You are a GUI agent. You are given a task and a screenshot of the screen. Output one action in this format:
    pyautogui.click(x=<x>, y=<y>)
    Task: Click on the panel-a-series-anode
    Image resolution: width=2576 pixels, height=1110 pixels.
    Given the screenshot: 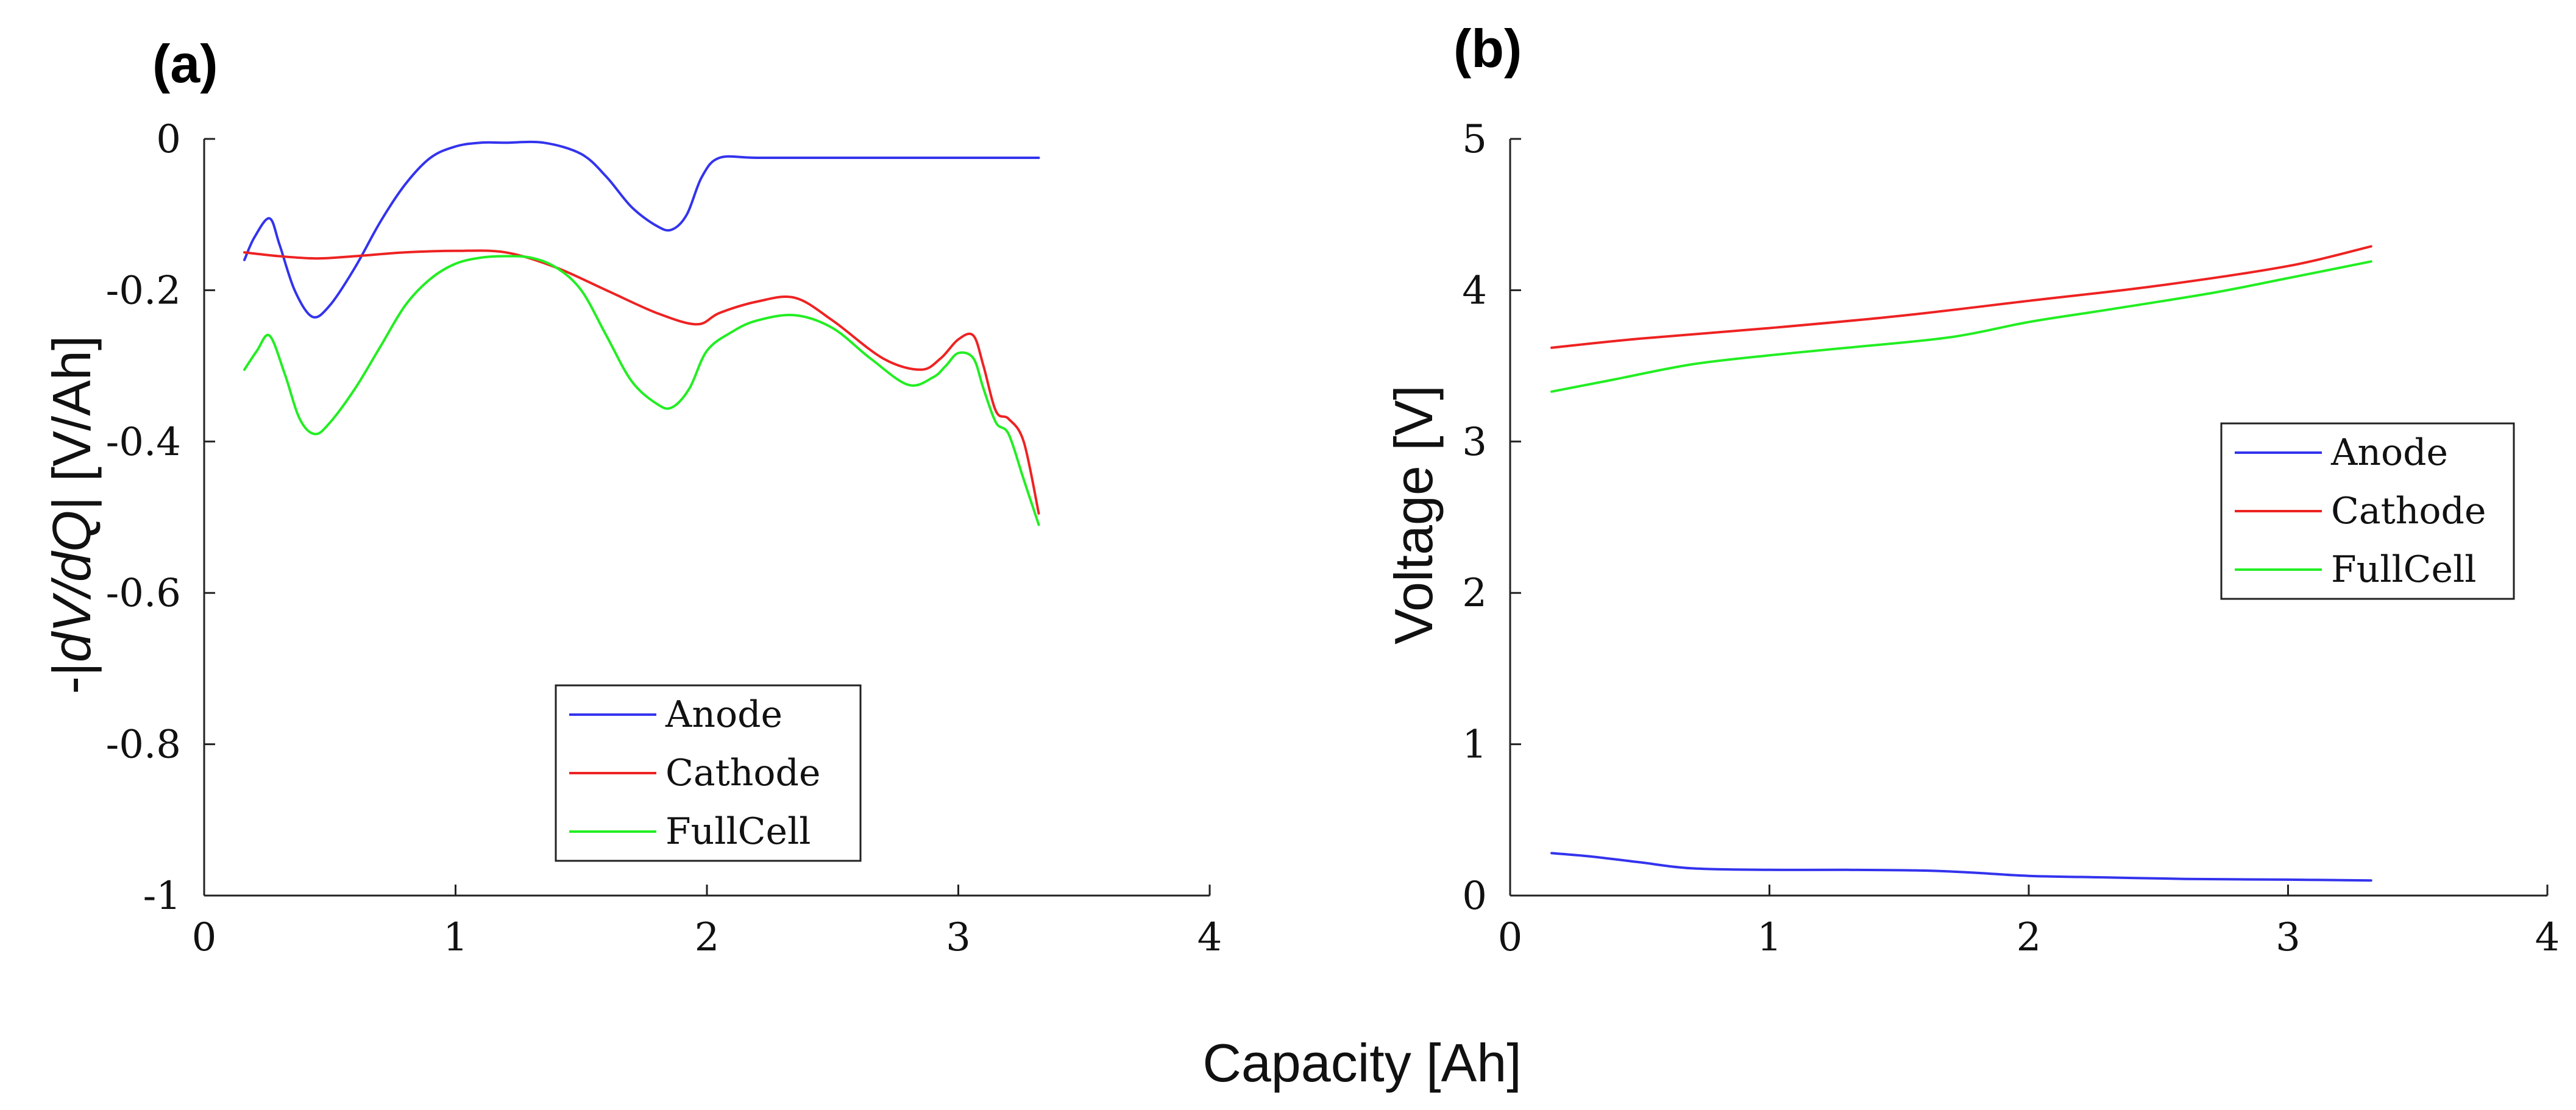 What is the action you would take?
    pyautogui.click(x=642, y=229)
    